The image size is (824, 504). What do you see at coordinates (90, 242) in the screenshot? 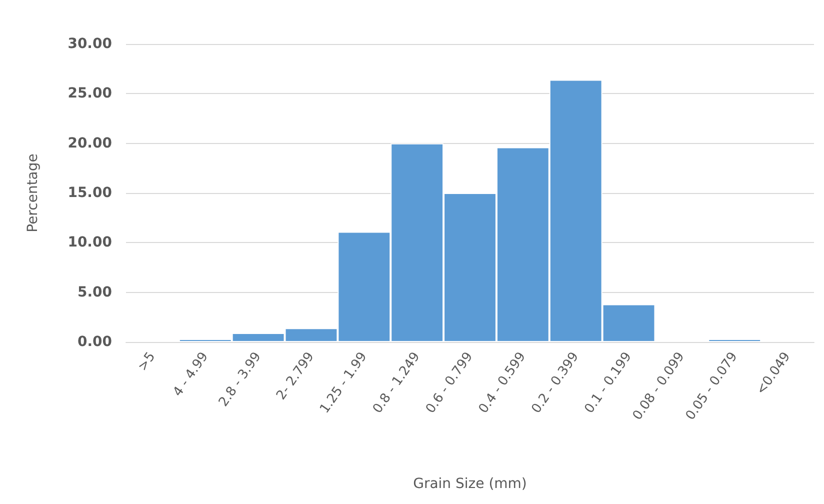
I see `y-tick-label: 10.00` at bounding box center [90, 242].